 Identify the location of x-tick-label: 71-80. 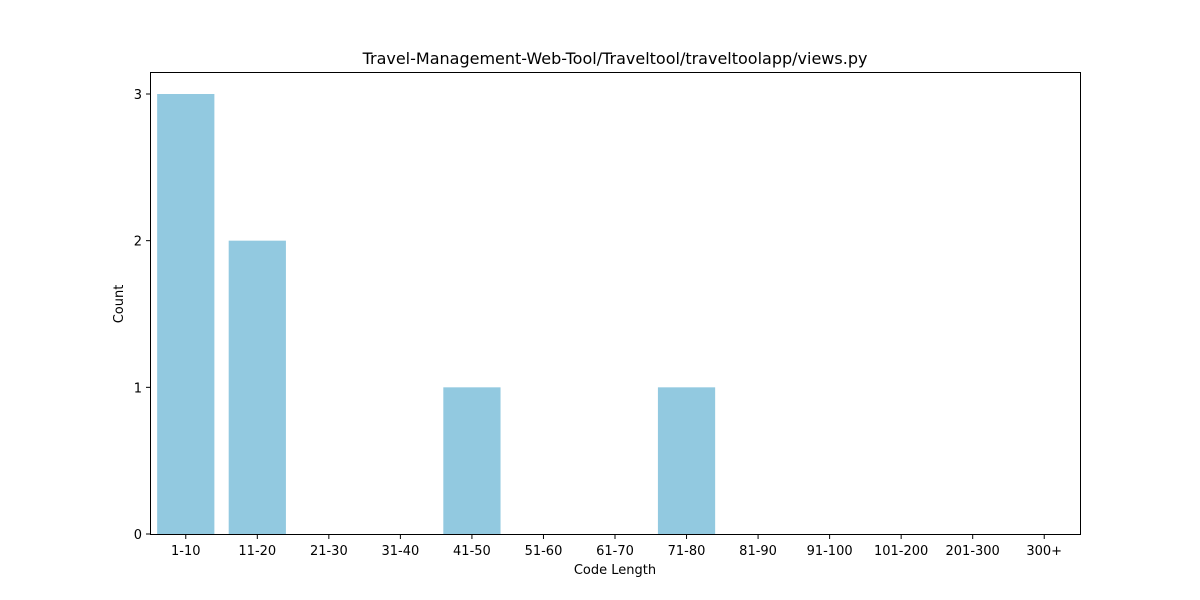
(687, 551).